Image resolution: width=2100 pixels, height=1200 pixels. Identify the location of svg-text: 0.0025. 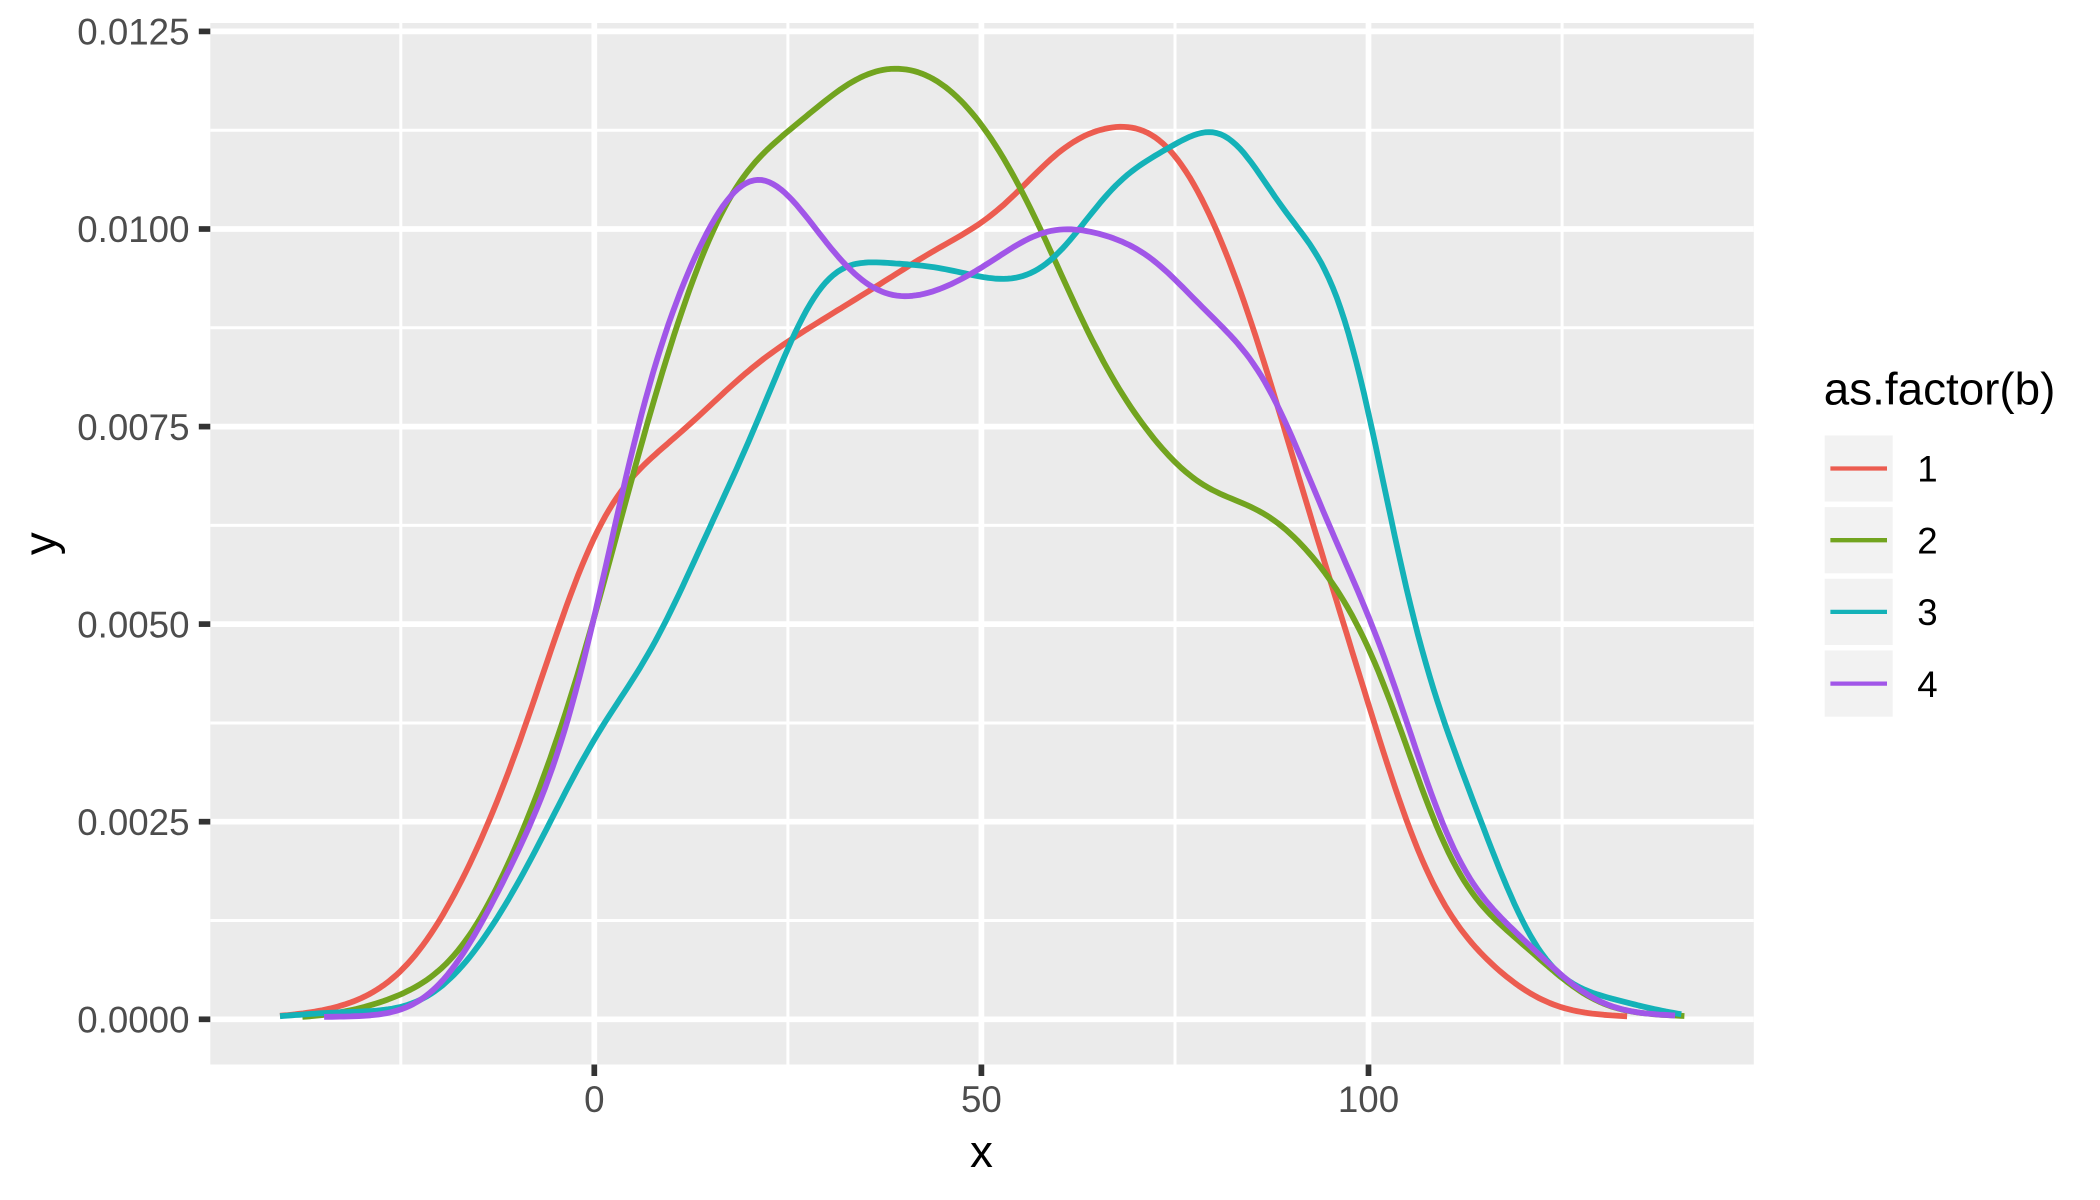
(133, 822).